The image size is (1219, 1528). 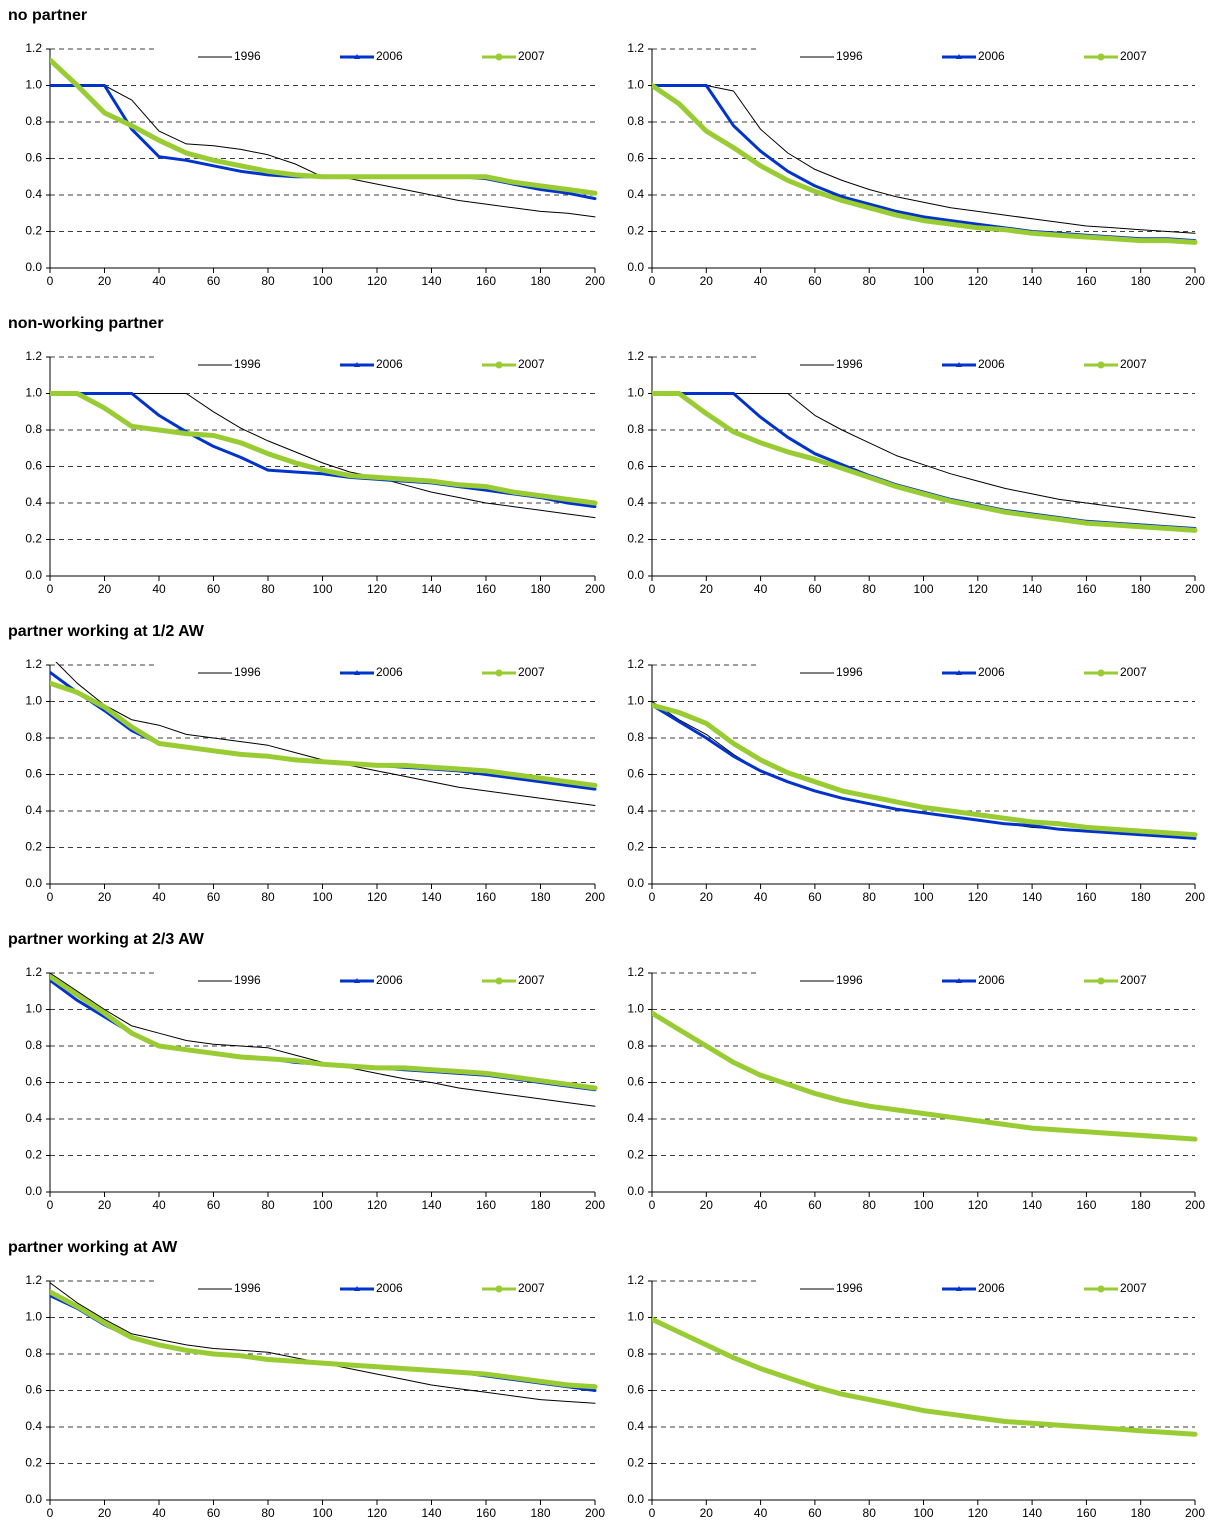 What do you see at coordinates (106, 939) in the screenshot?
I see `section-title: partner working at 2/3 AW` at bounding box center [106, 939].